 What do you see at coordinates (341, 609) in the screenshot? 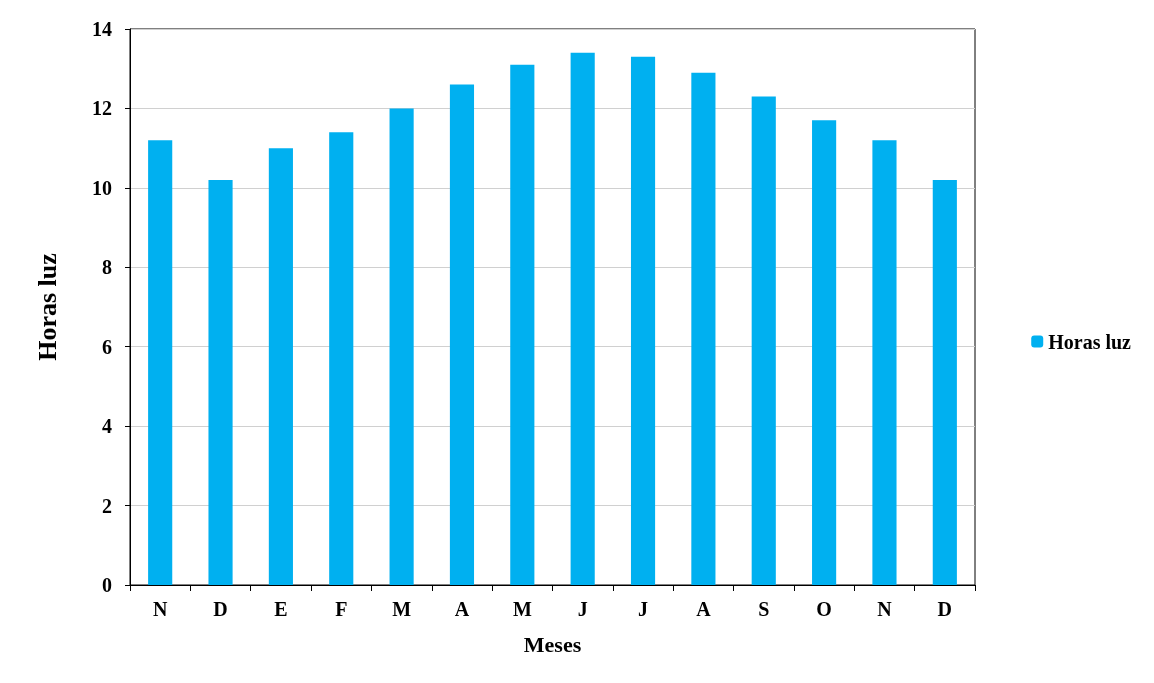
I see `x-tick-label: F` at bounding box center [341, 609].